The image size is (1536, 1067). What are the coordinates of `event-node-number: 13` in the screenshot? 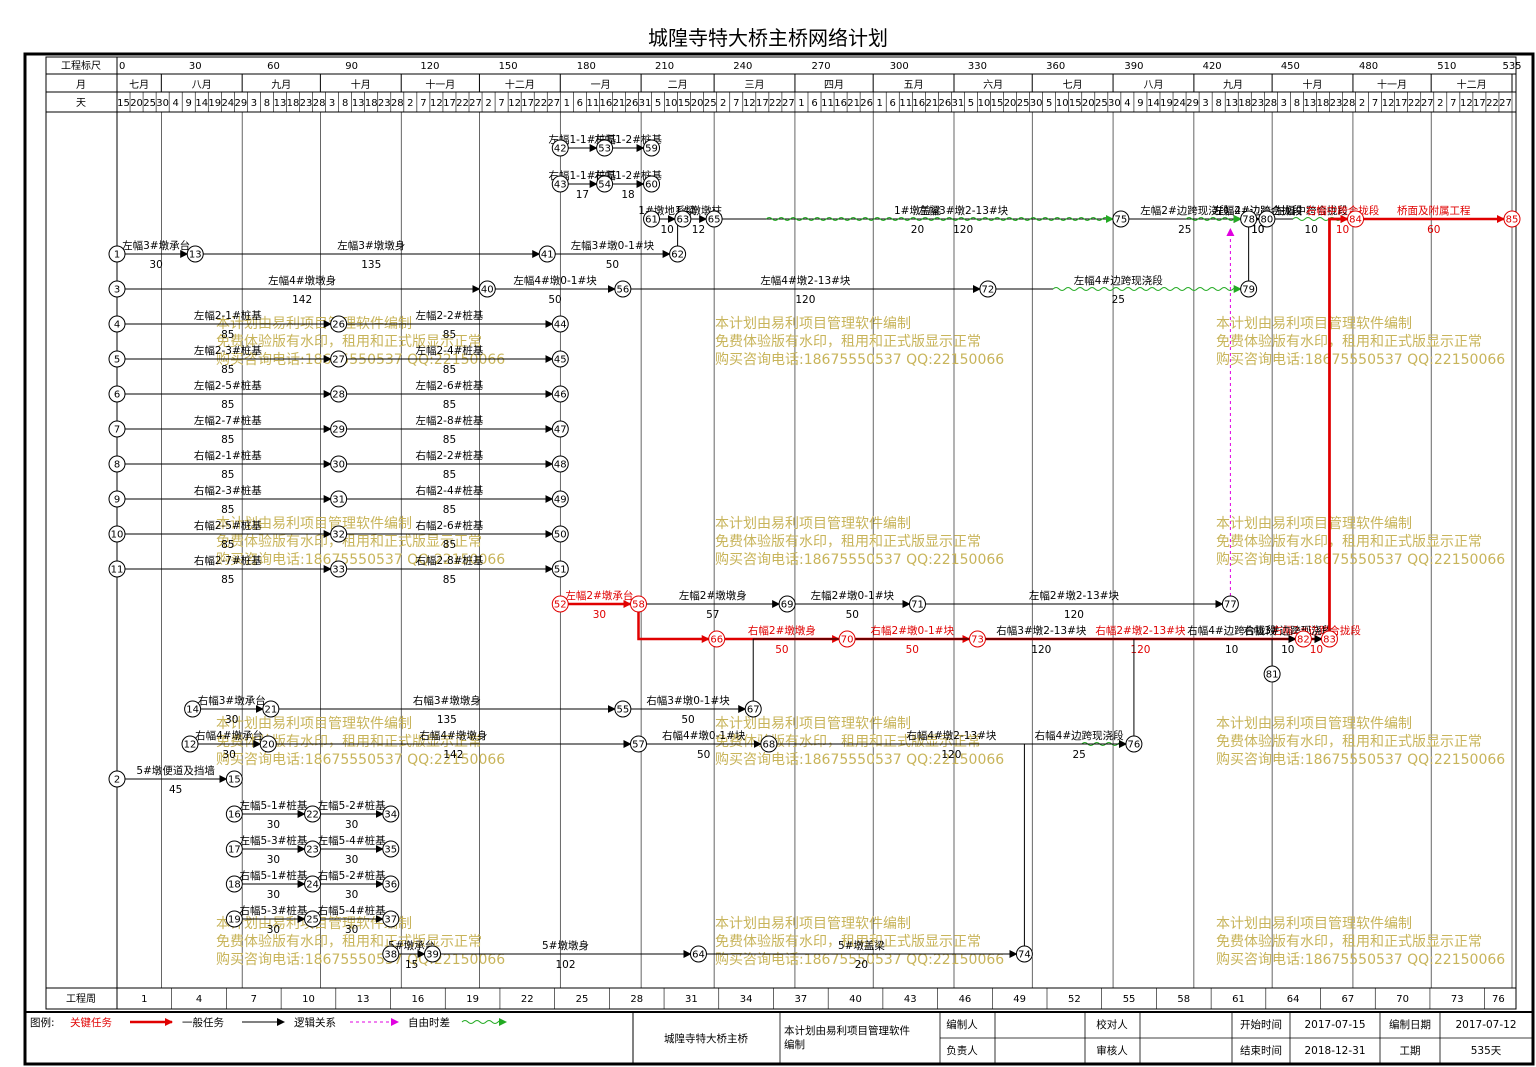 It's located at (195, 255).